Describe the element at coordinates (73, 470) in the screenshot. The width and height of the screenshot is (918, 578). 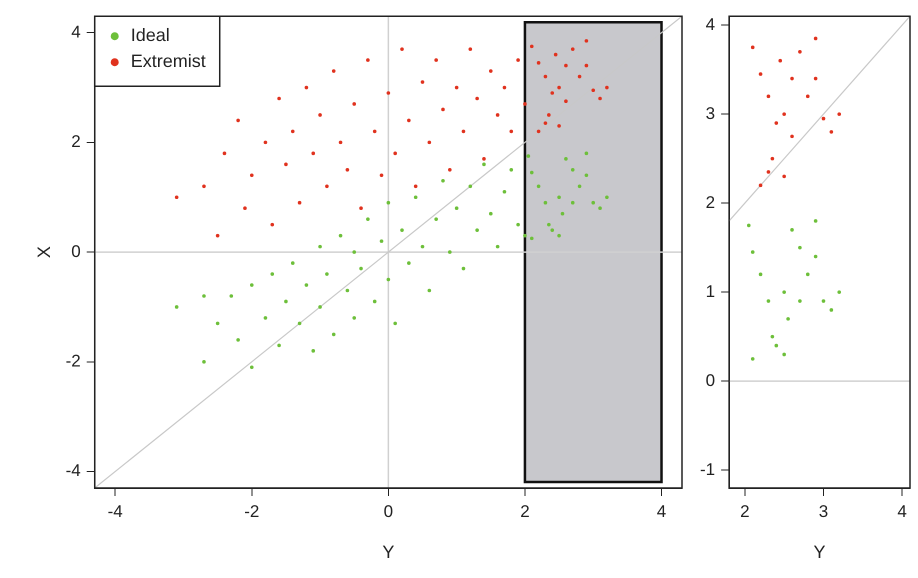
I see `y-tick-label: -4` at that location.